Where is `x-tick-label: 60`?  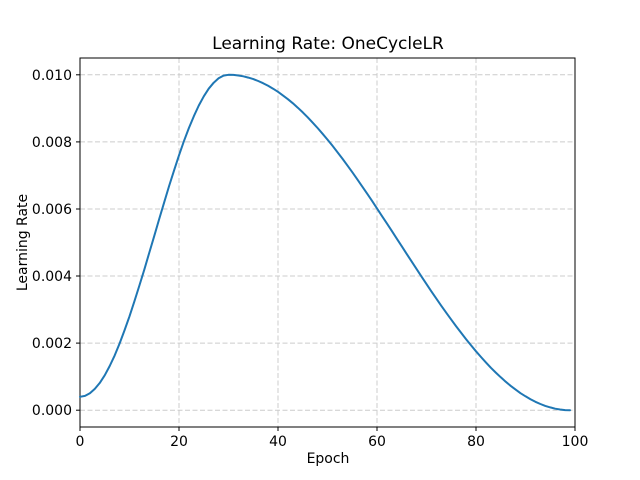 x-tick-label: 60 is located at coordinates (377, 442).